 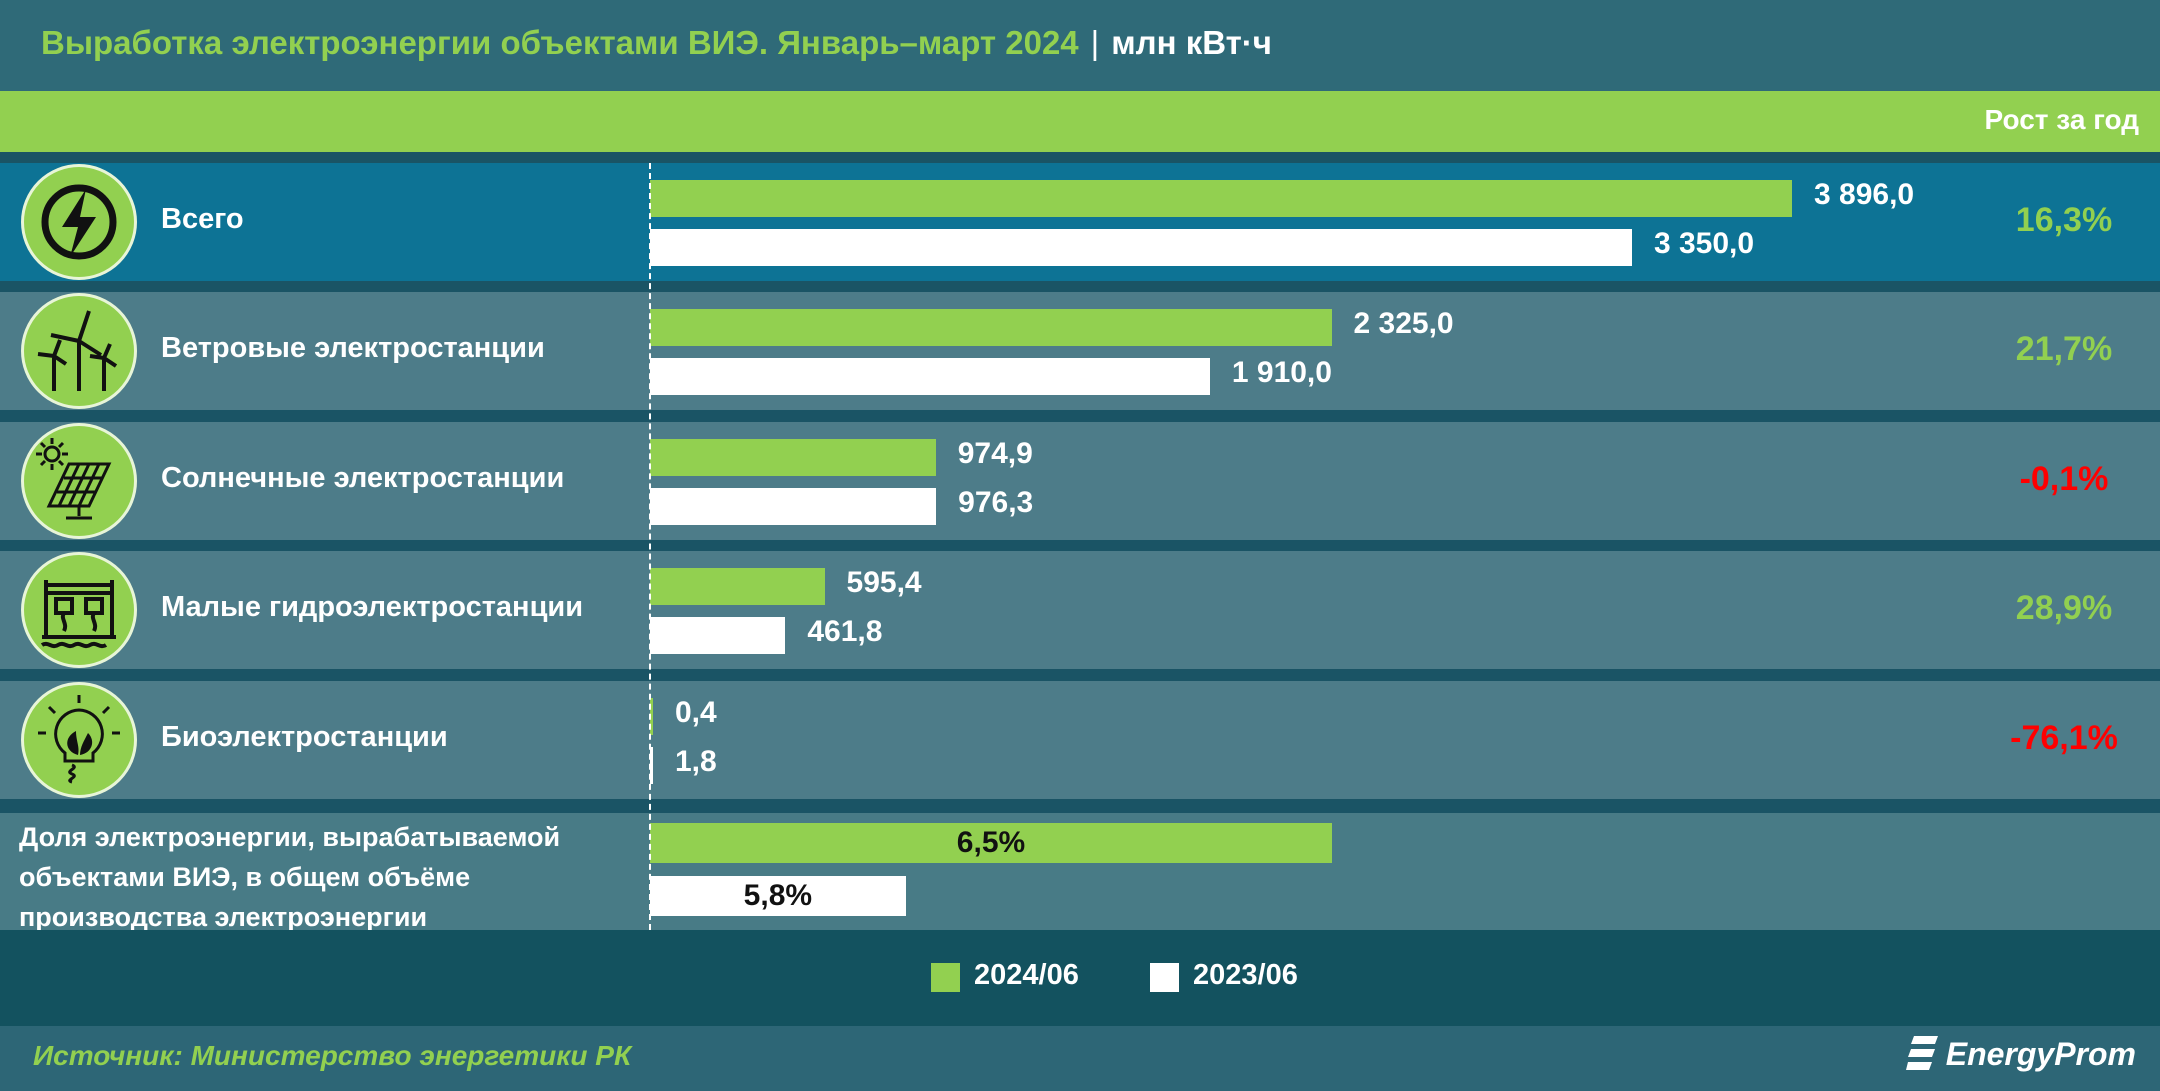 What do you see at coordinates (223, 917) in the screenshot?
I see `share-label-line: производства электроэнергии` at bounding box center [223, 917].